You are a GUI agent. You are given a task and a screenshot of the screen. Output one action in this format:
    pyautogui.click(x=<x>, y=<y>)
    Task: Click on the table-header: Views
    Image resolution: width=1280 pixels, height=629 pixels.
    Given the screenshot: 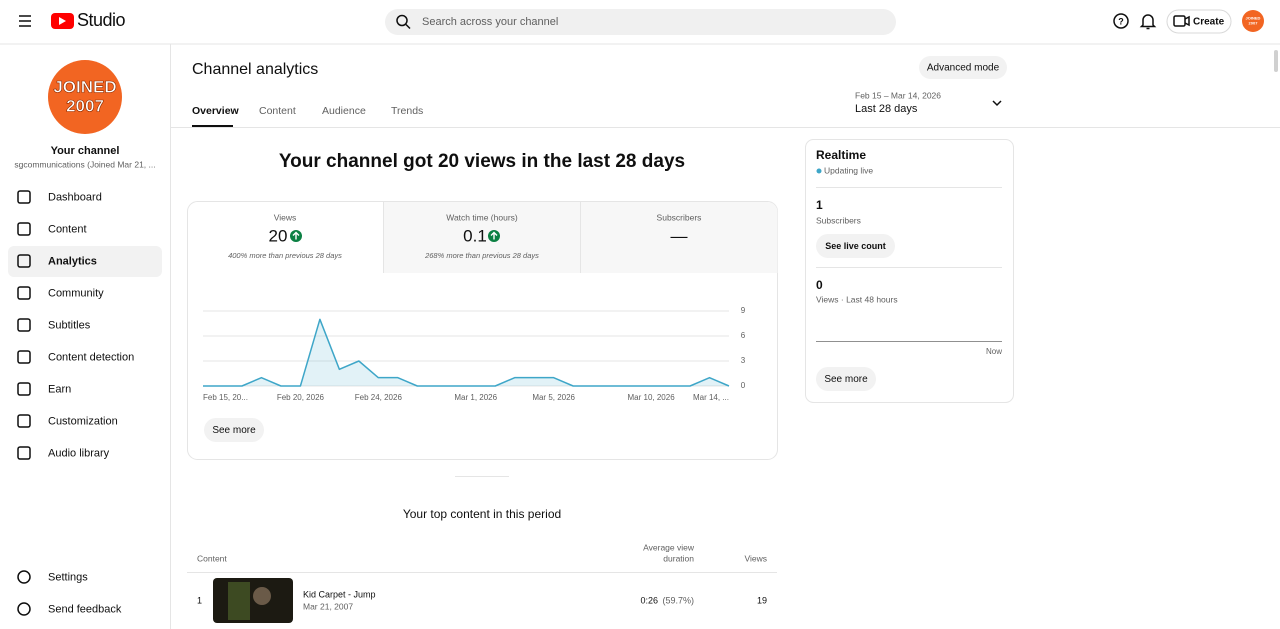 What is the action you would take?
    pyautogui.click(x=755, y=558)
    